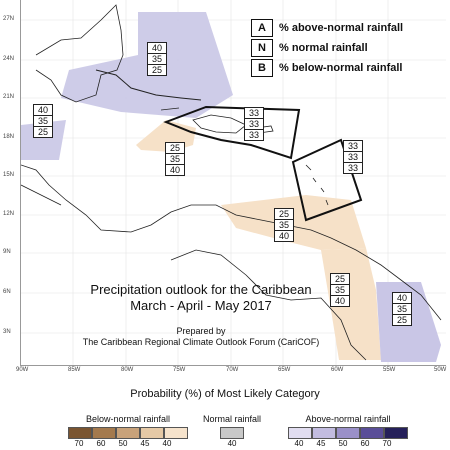 This screenshot has width=450, height=450. What do you see at coordinates (167, 443) in the screenshot?
I see `below-scale-tick: 40` at bounding box center [167, 443].